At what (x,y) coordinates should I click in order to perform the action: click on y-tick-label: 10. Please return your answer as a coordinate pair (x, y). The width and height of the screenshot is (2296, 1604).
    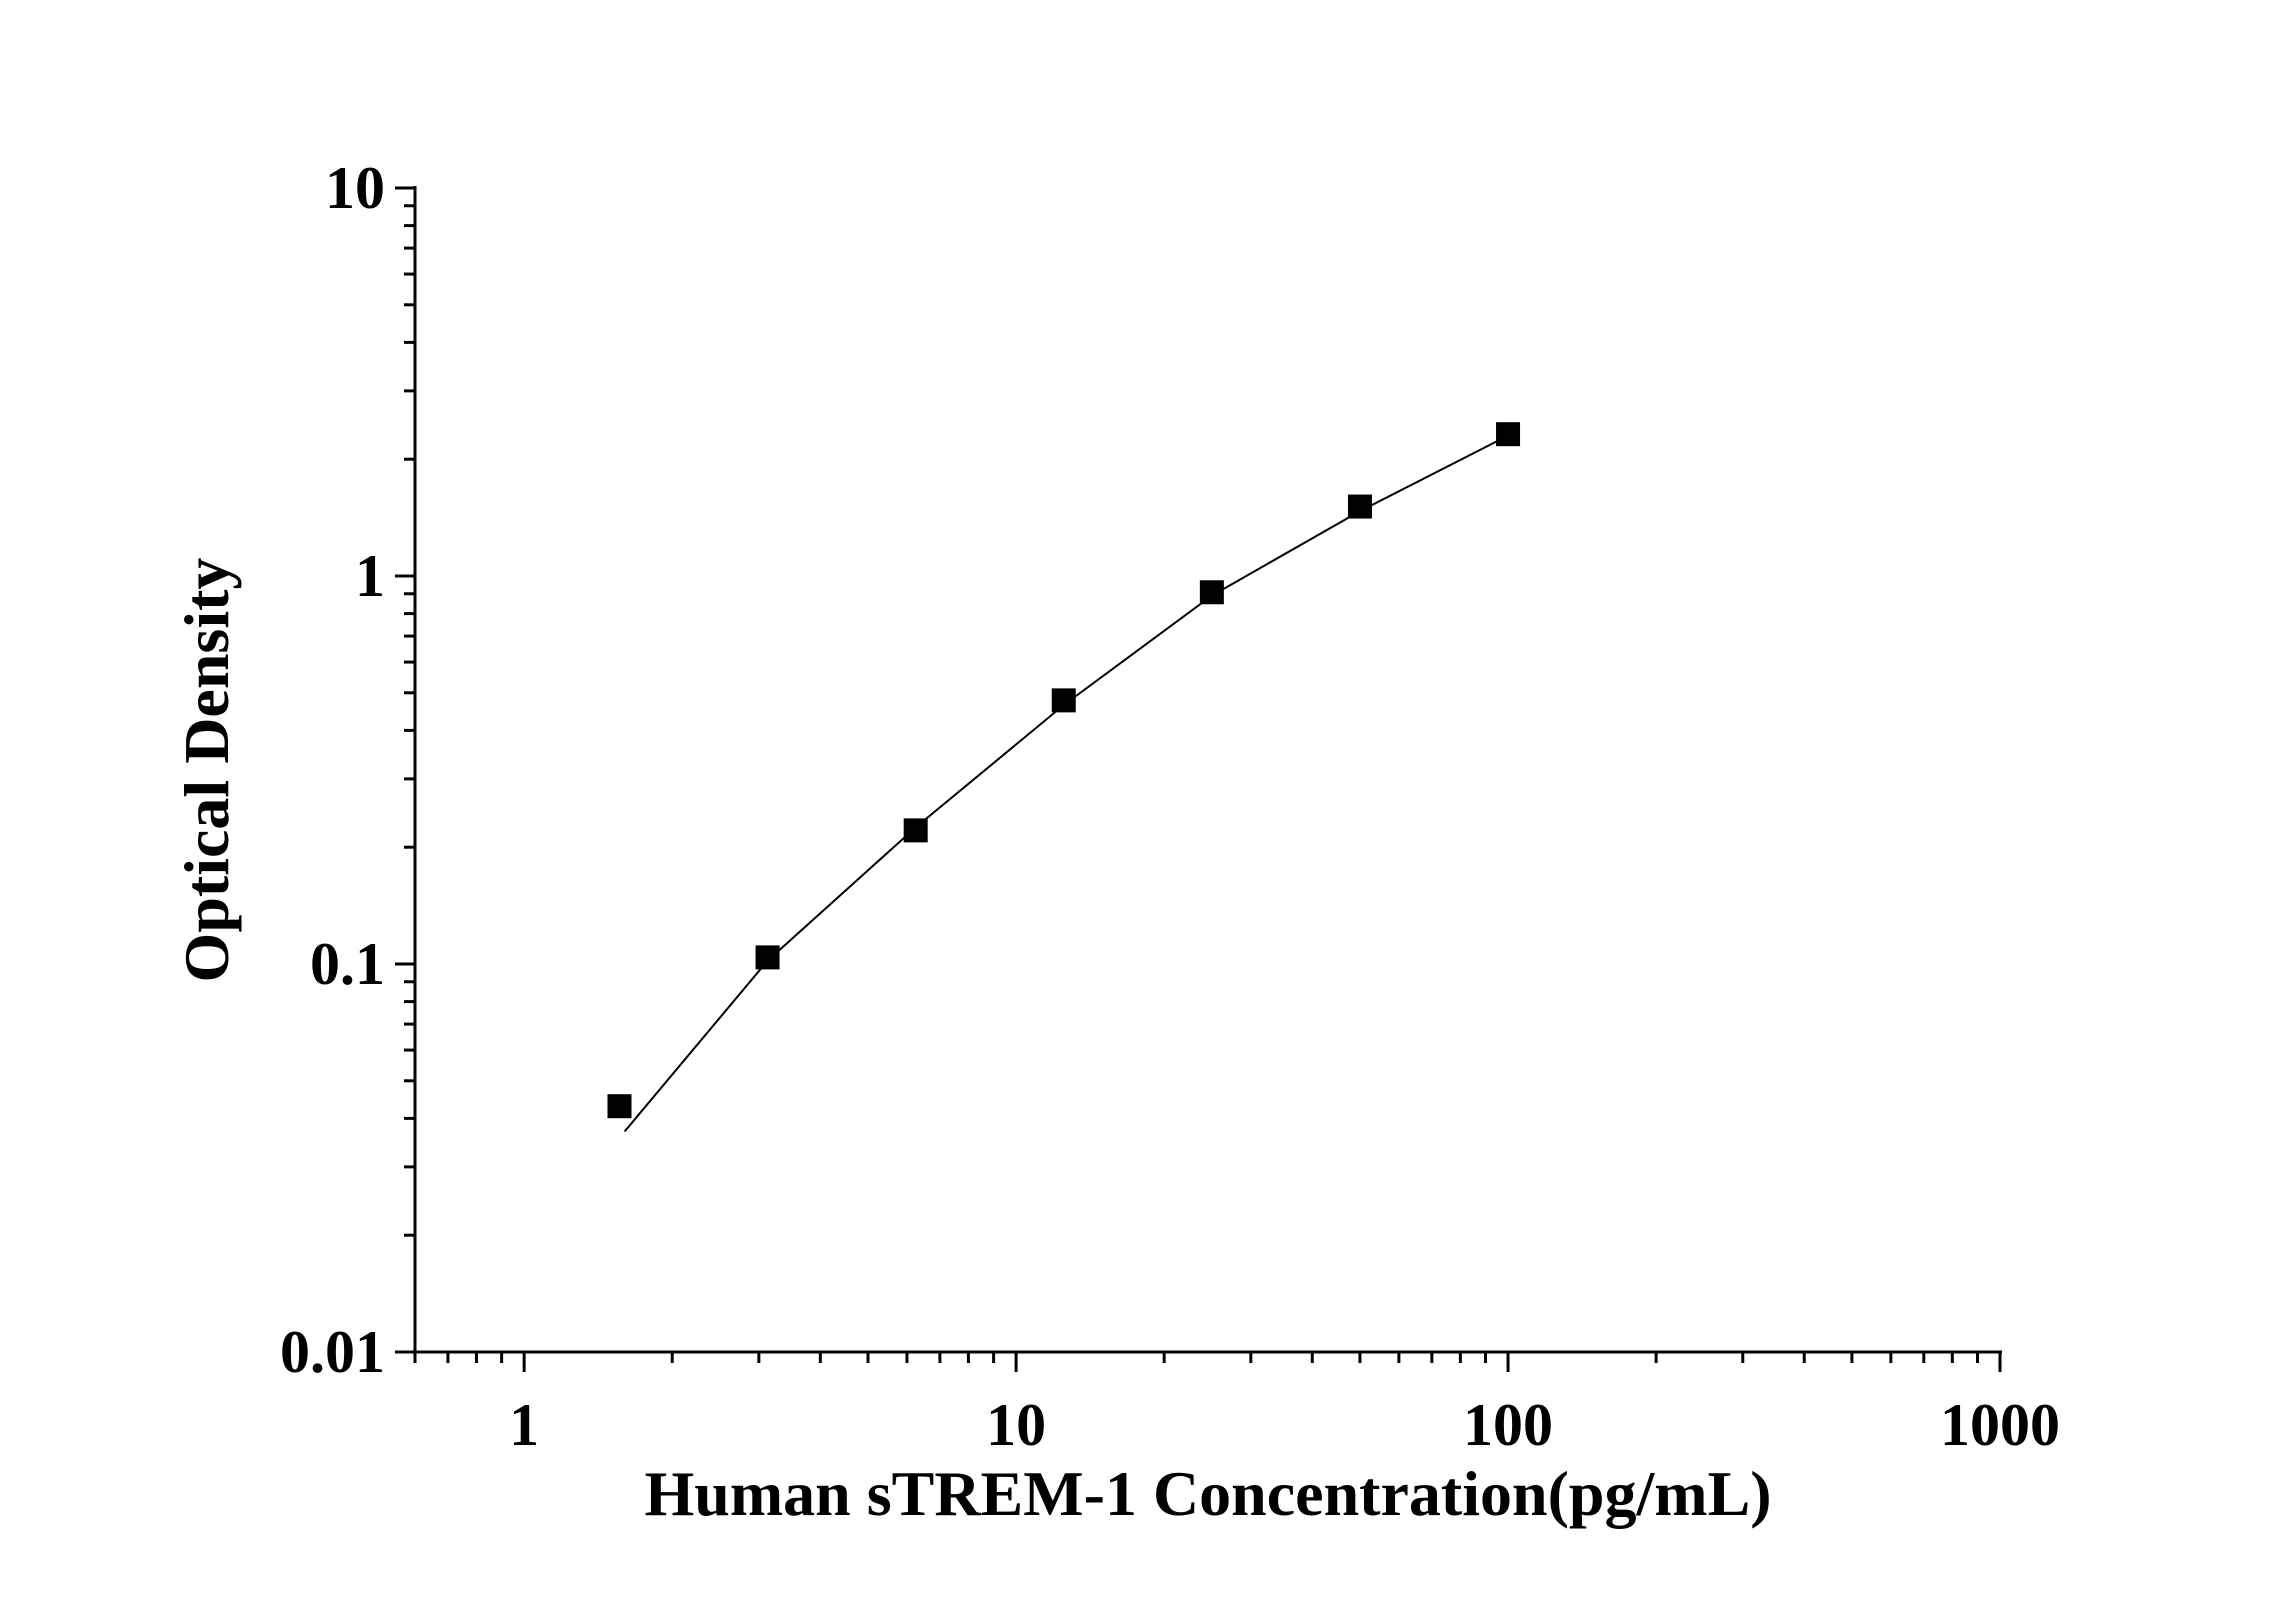
    Looking at the image, I should click on (355, 188).